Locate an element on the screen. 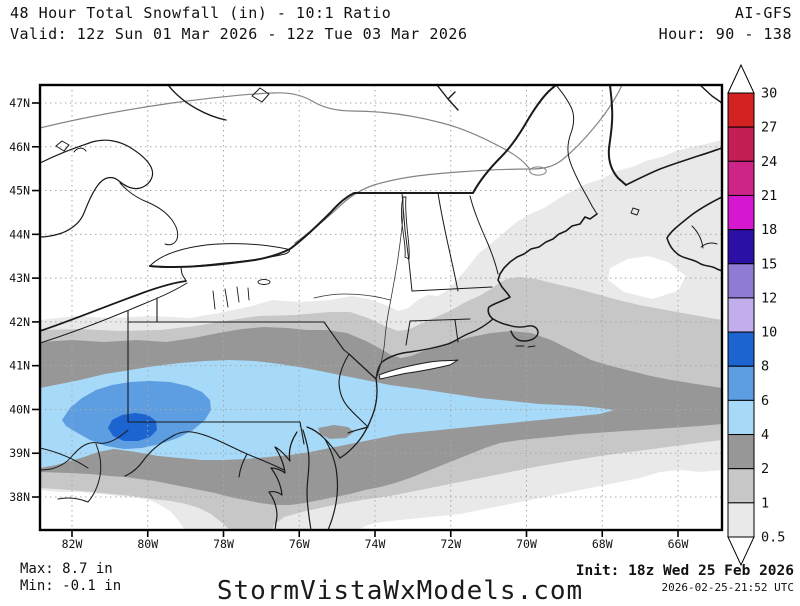 This screenshot has height=606, width=800. colorbar-tick-label: 27 is located at coordinates (769, 128).